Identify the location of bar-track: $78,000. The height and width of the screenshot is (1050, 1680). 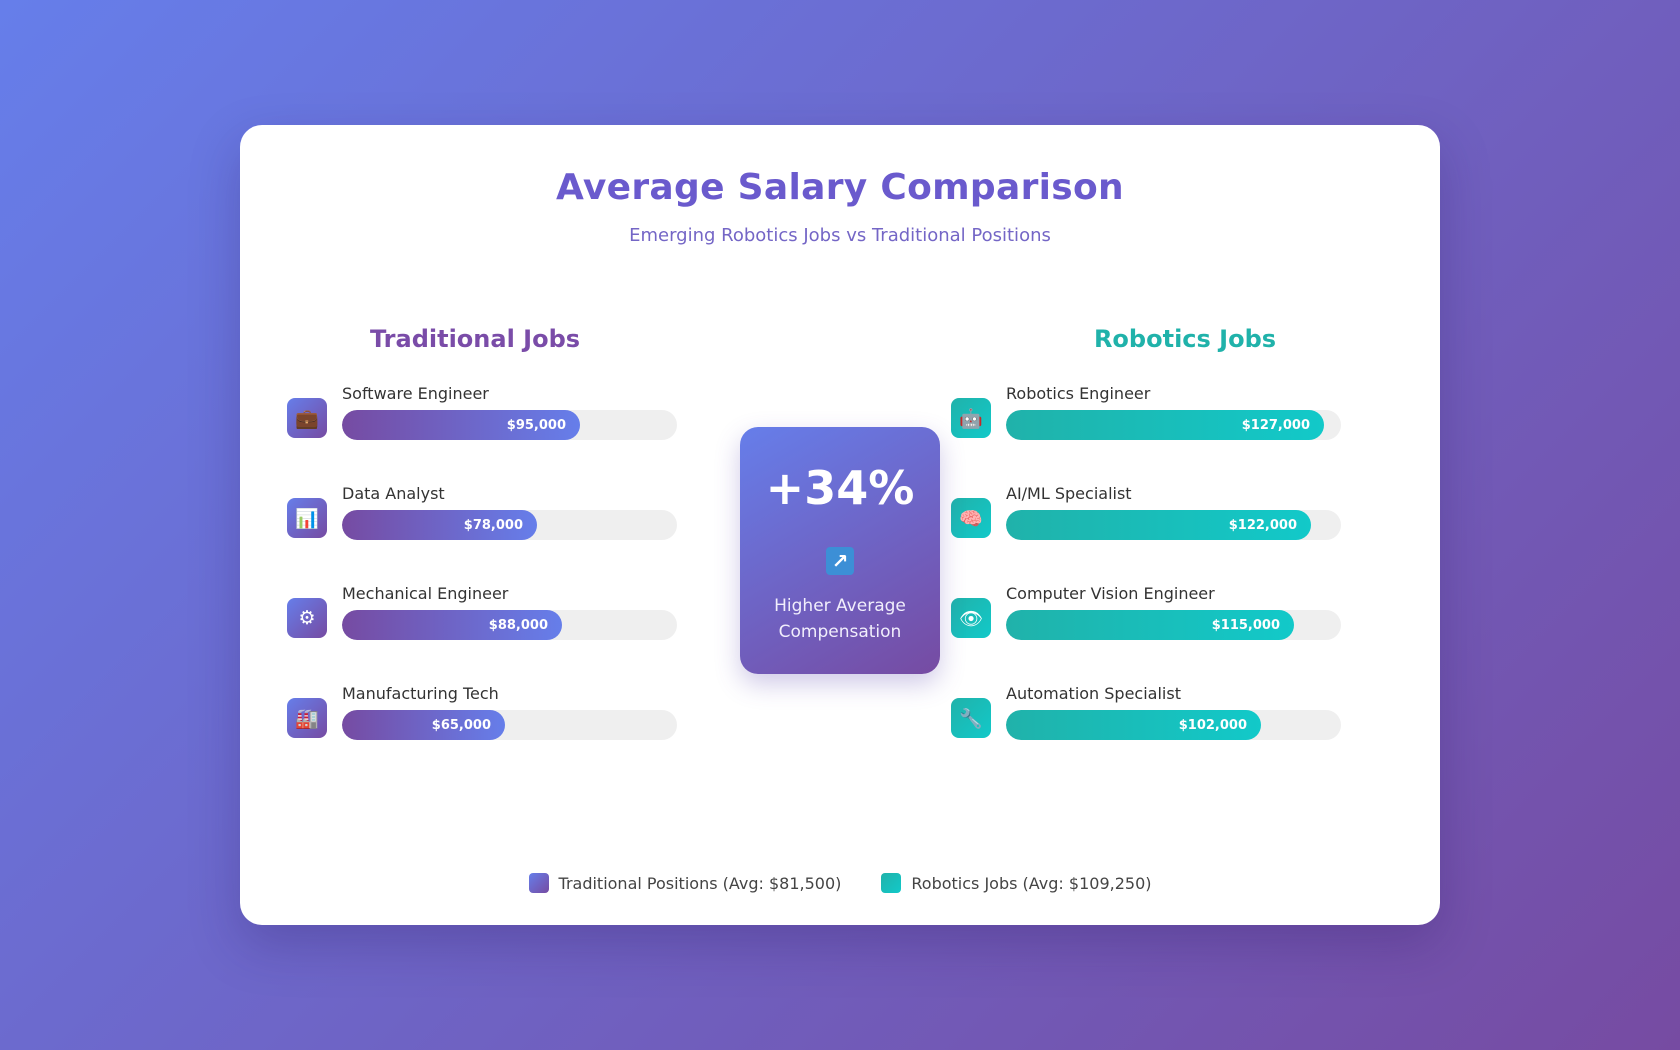
(509, 525).